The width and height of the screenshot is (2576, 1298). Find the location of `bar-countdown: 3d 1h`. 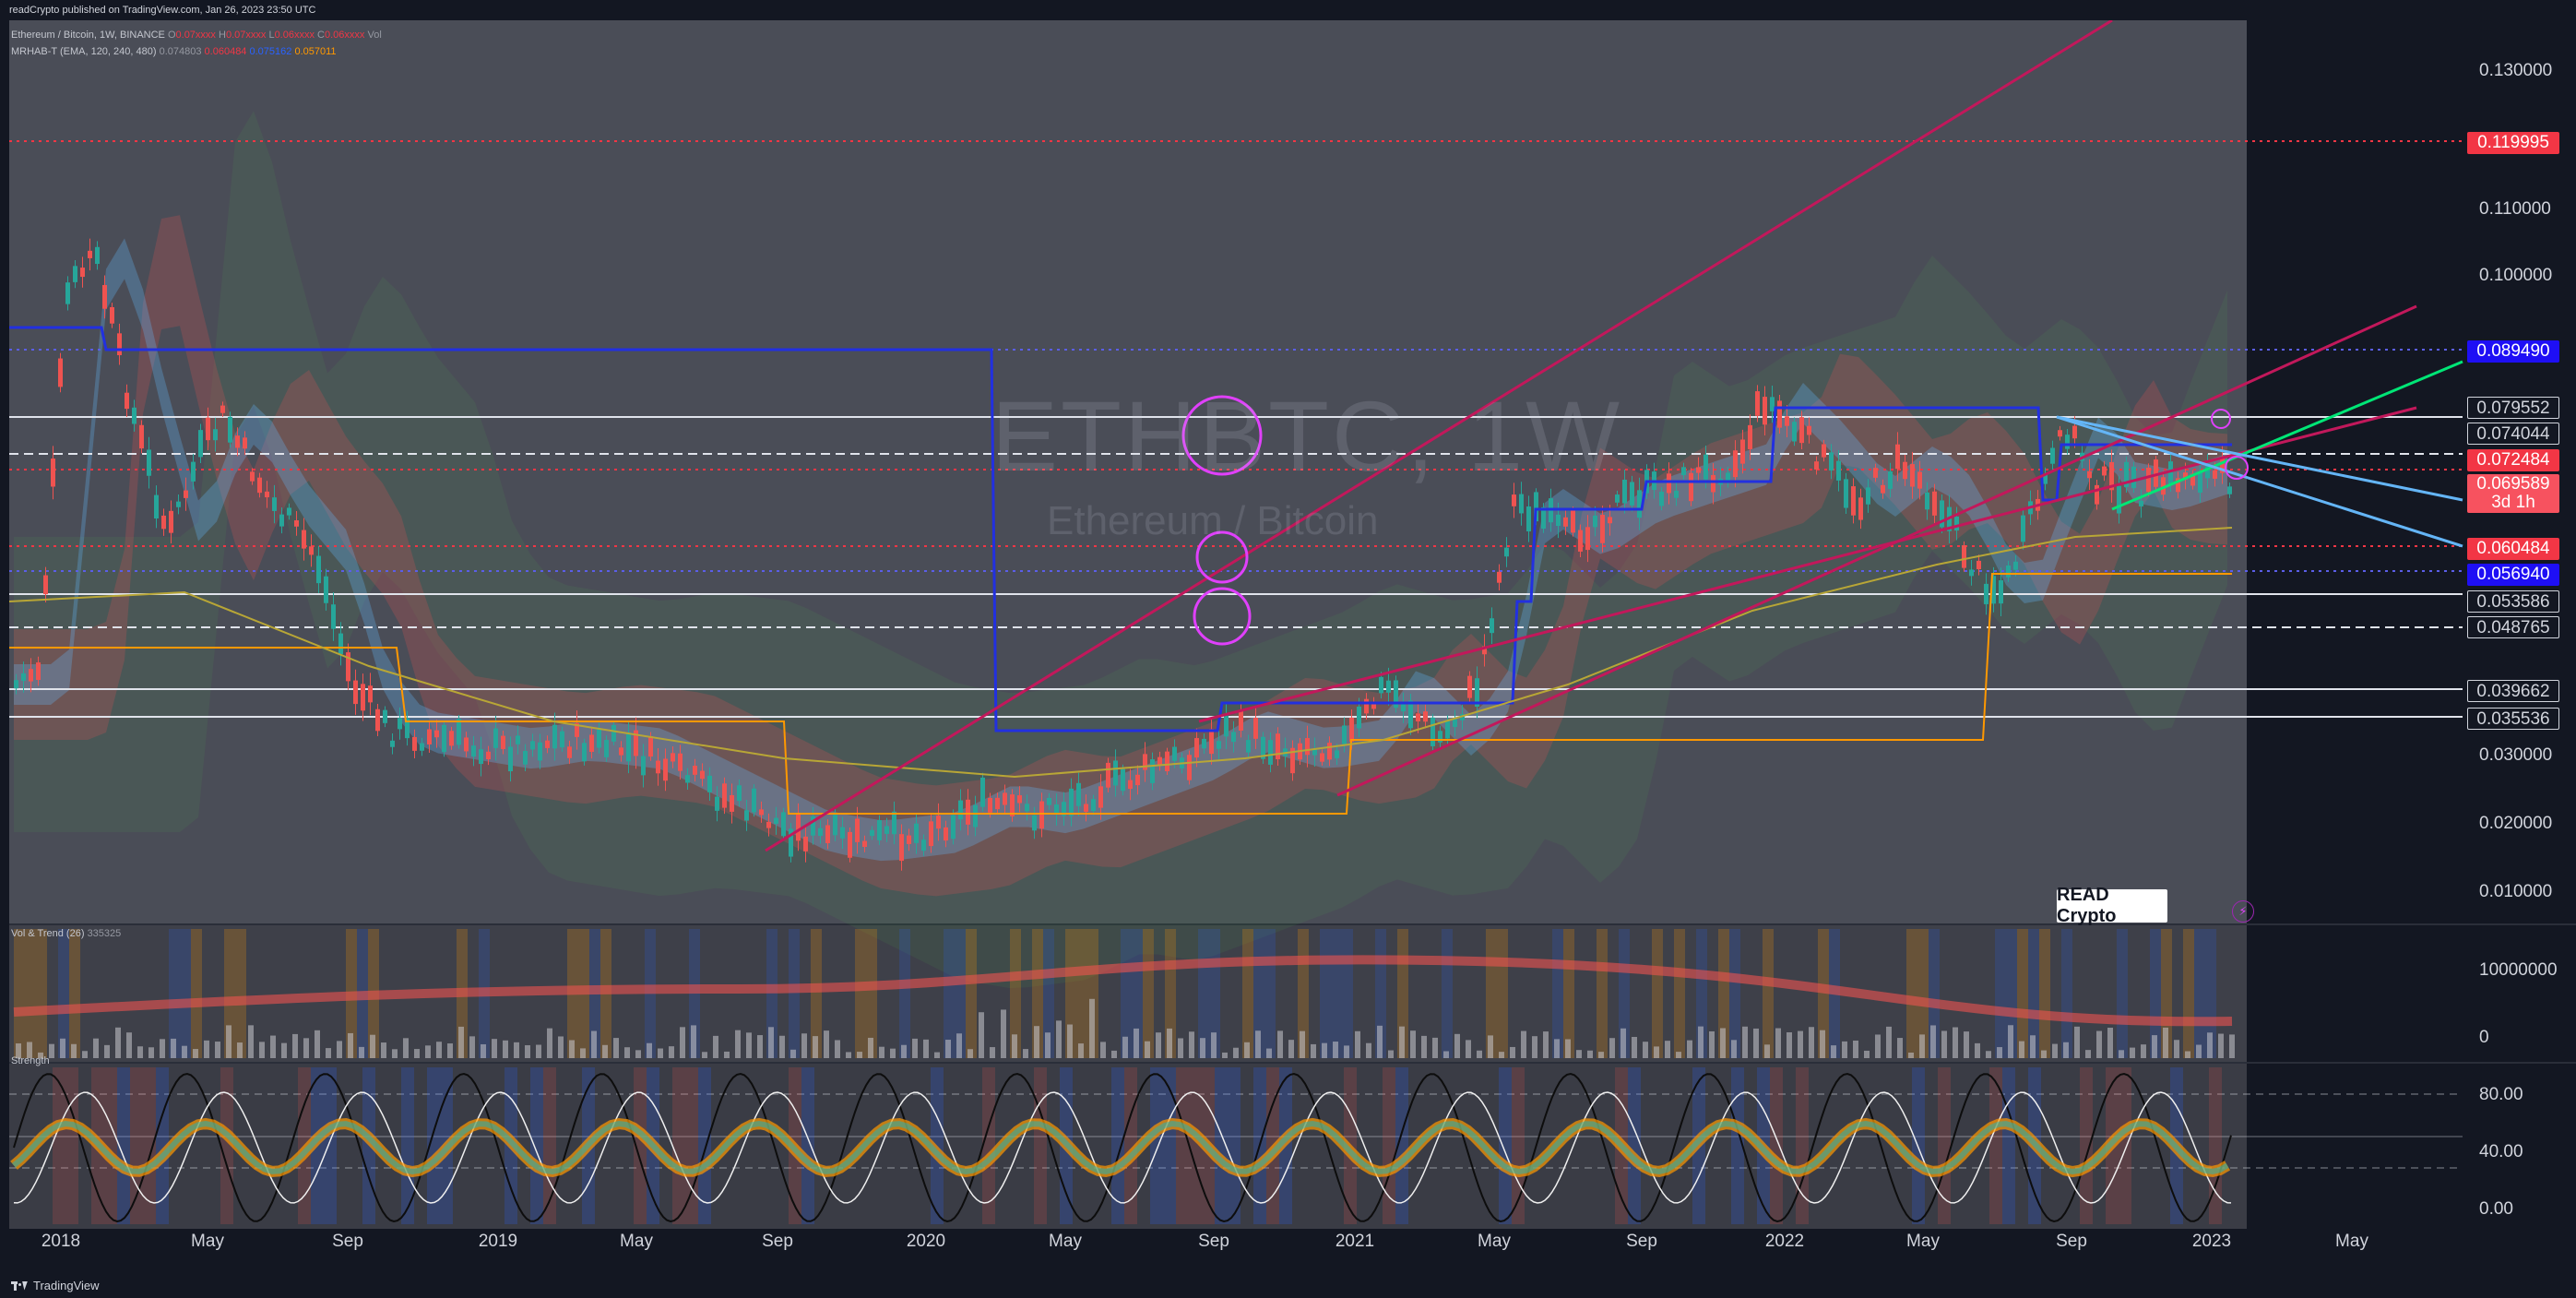

bar-countdown: 3d 1h is located at coordinates (2513, 502).